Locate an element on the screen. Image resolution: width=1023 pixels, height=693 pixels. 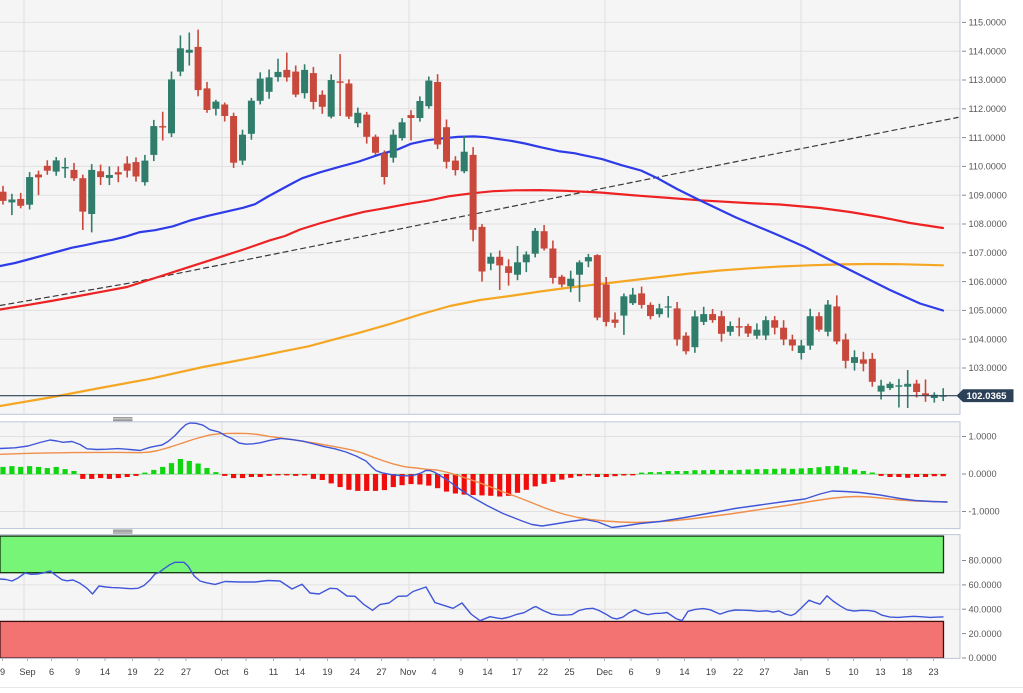
svg-text: 114.0000 is located at coordinates (988, 51).